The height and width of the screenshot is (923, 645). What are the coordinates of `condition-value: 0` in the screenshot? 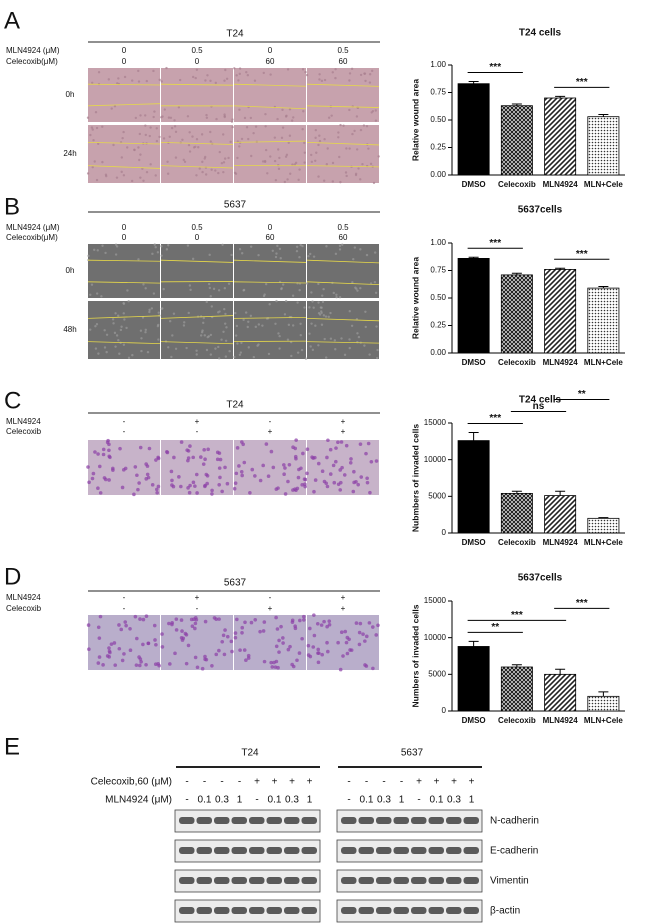 It's located at (124, 227).